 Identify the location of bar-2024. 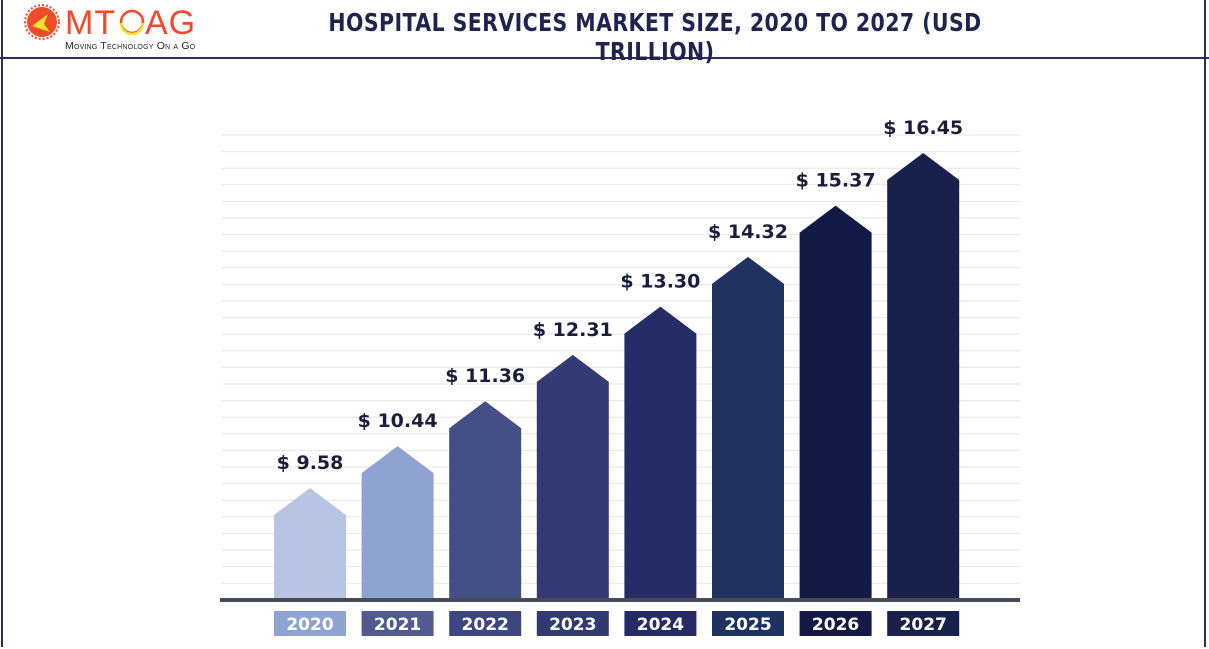
(660, 452).